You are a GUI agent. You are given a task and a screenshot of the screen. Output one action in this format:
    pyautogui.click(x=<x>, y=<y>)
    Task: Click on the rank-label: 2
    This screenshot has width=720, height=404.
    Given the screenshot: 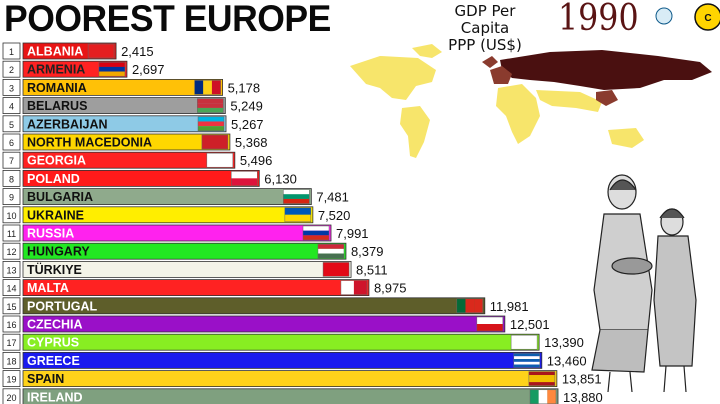 What is the action you would take?
    pyautogui.click(x=11, y=70)
    